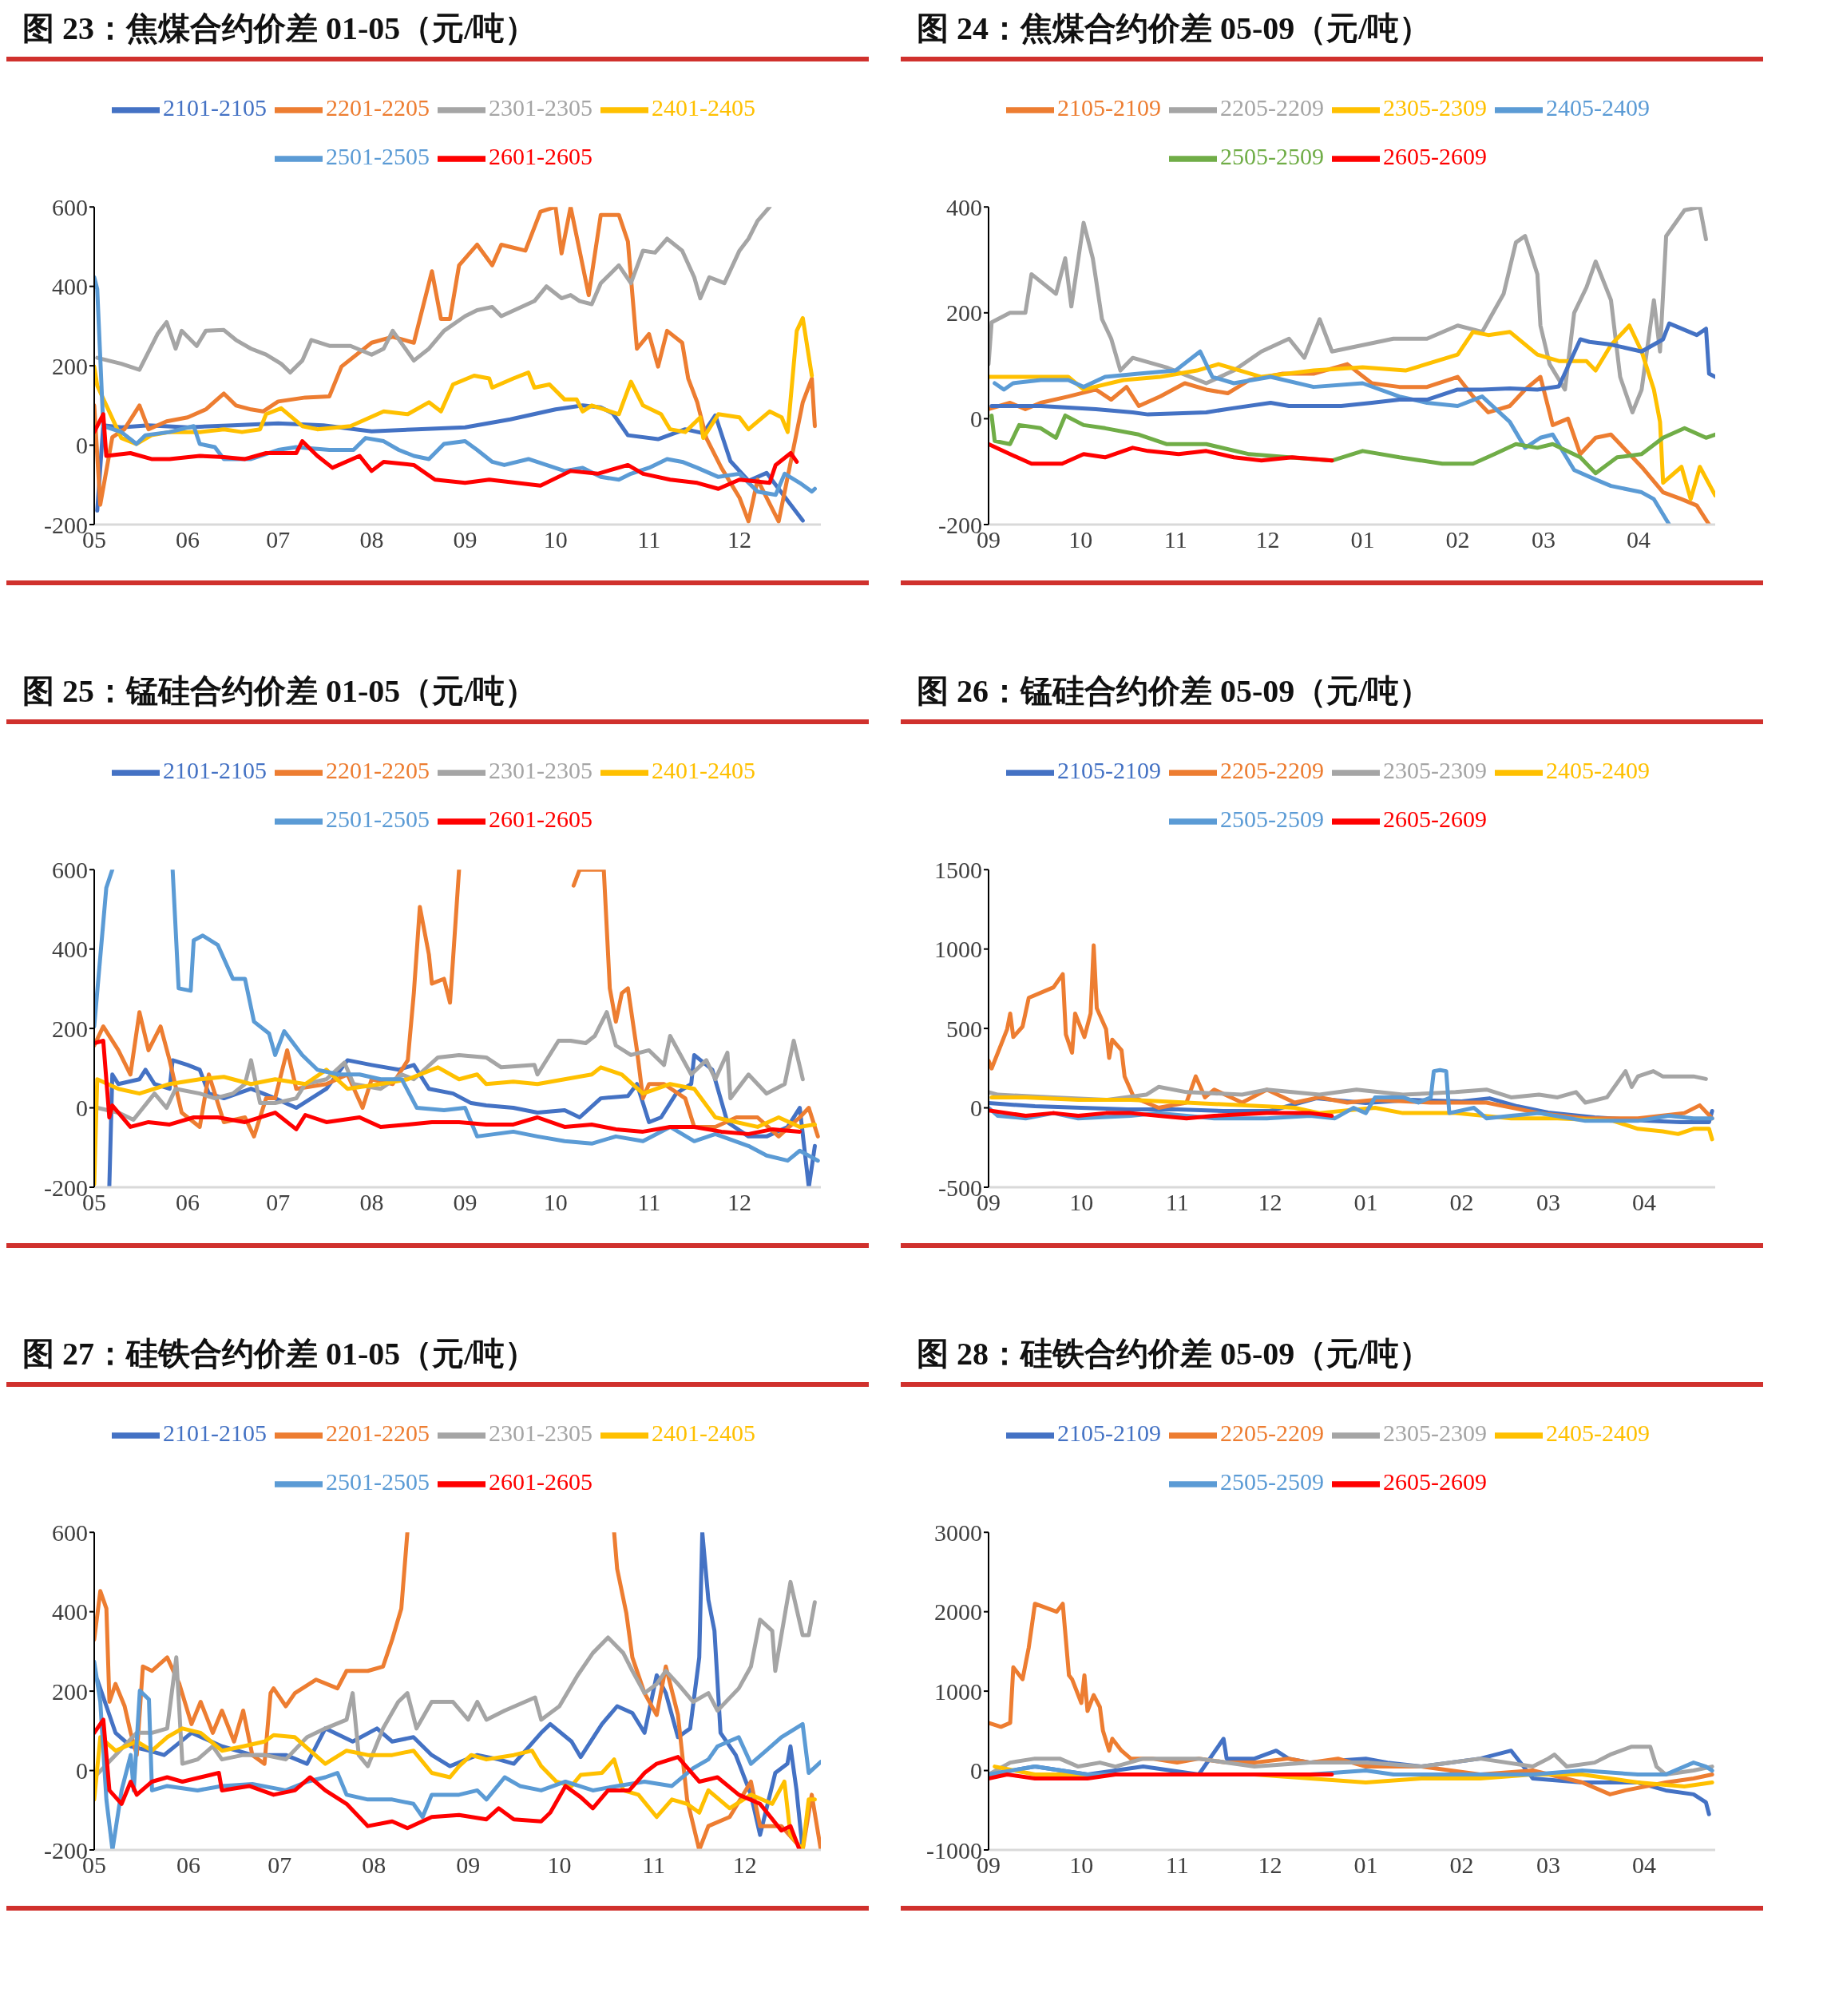 The height and width of the screenshot is (2016, 1827). Describe the element at coordinates (437, 1359) in the screenshot. I see `chart-title: 图 27：硅铁合约价差 01-05（元/吨）` at that location.